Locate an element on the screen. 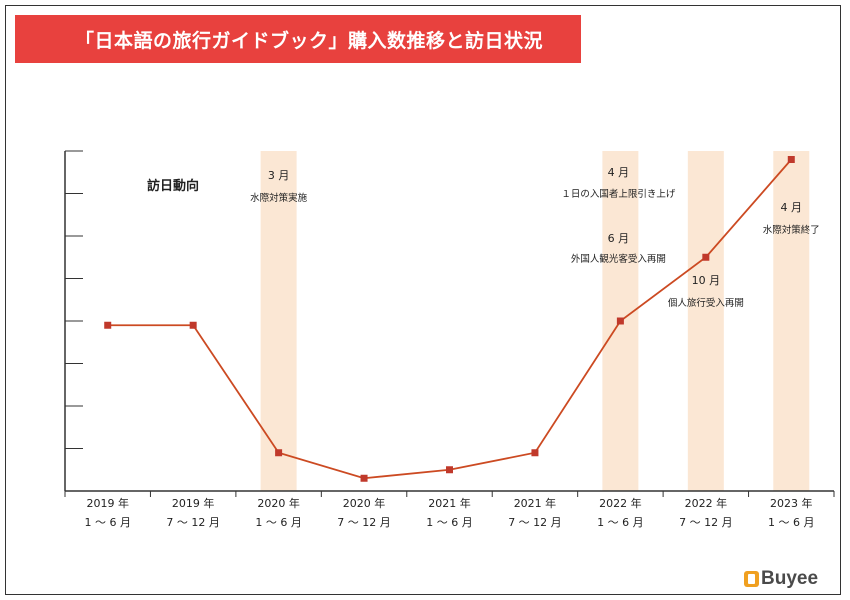 The width and height of the screenshot is (850, 600). chart-title: 「日本語の旅行ガイドブック」購入数推移と訪日状況 is located at coordinates (298, 39).